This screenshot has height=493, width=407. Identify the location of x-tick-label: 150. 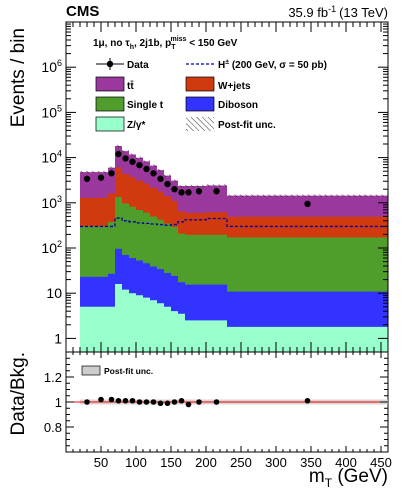
(171, 462).